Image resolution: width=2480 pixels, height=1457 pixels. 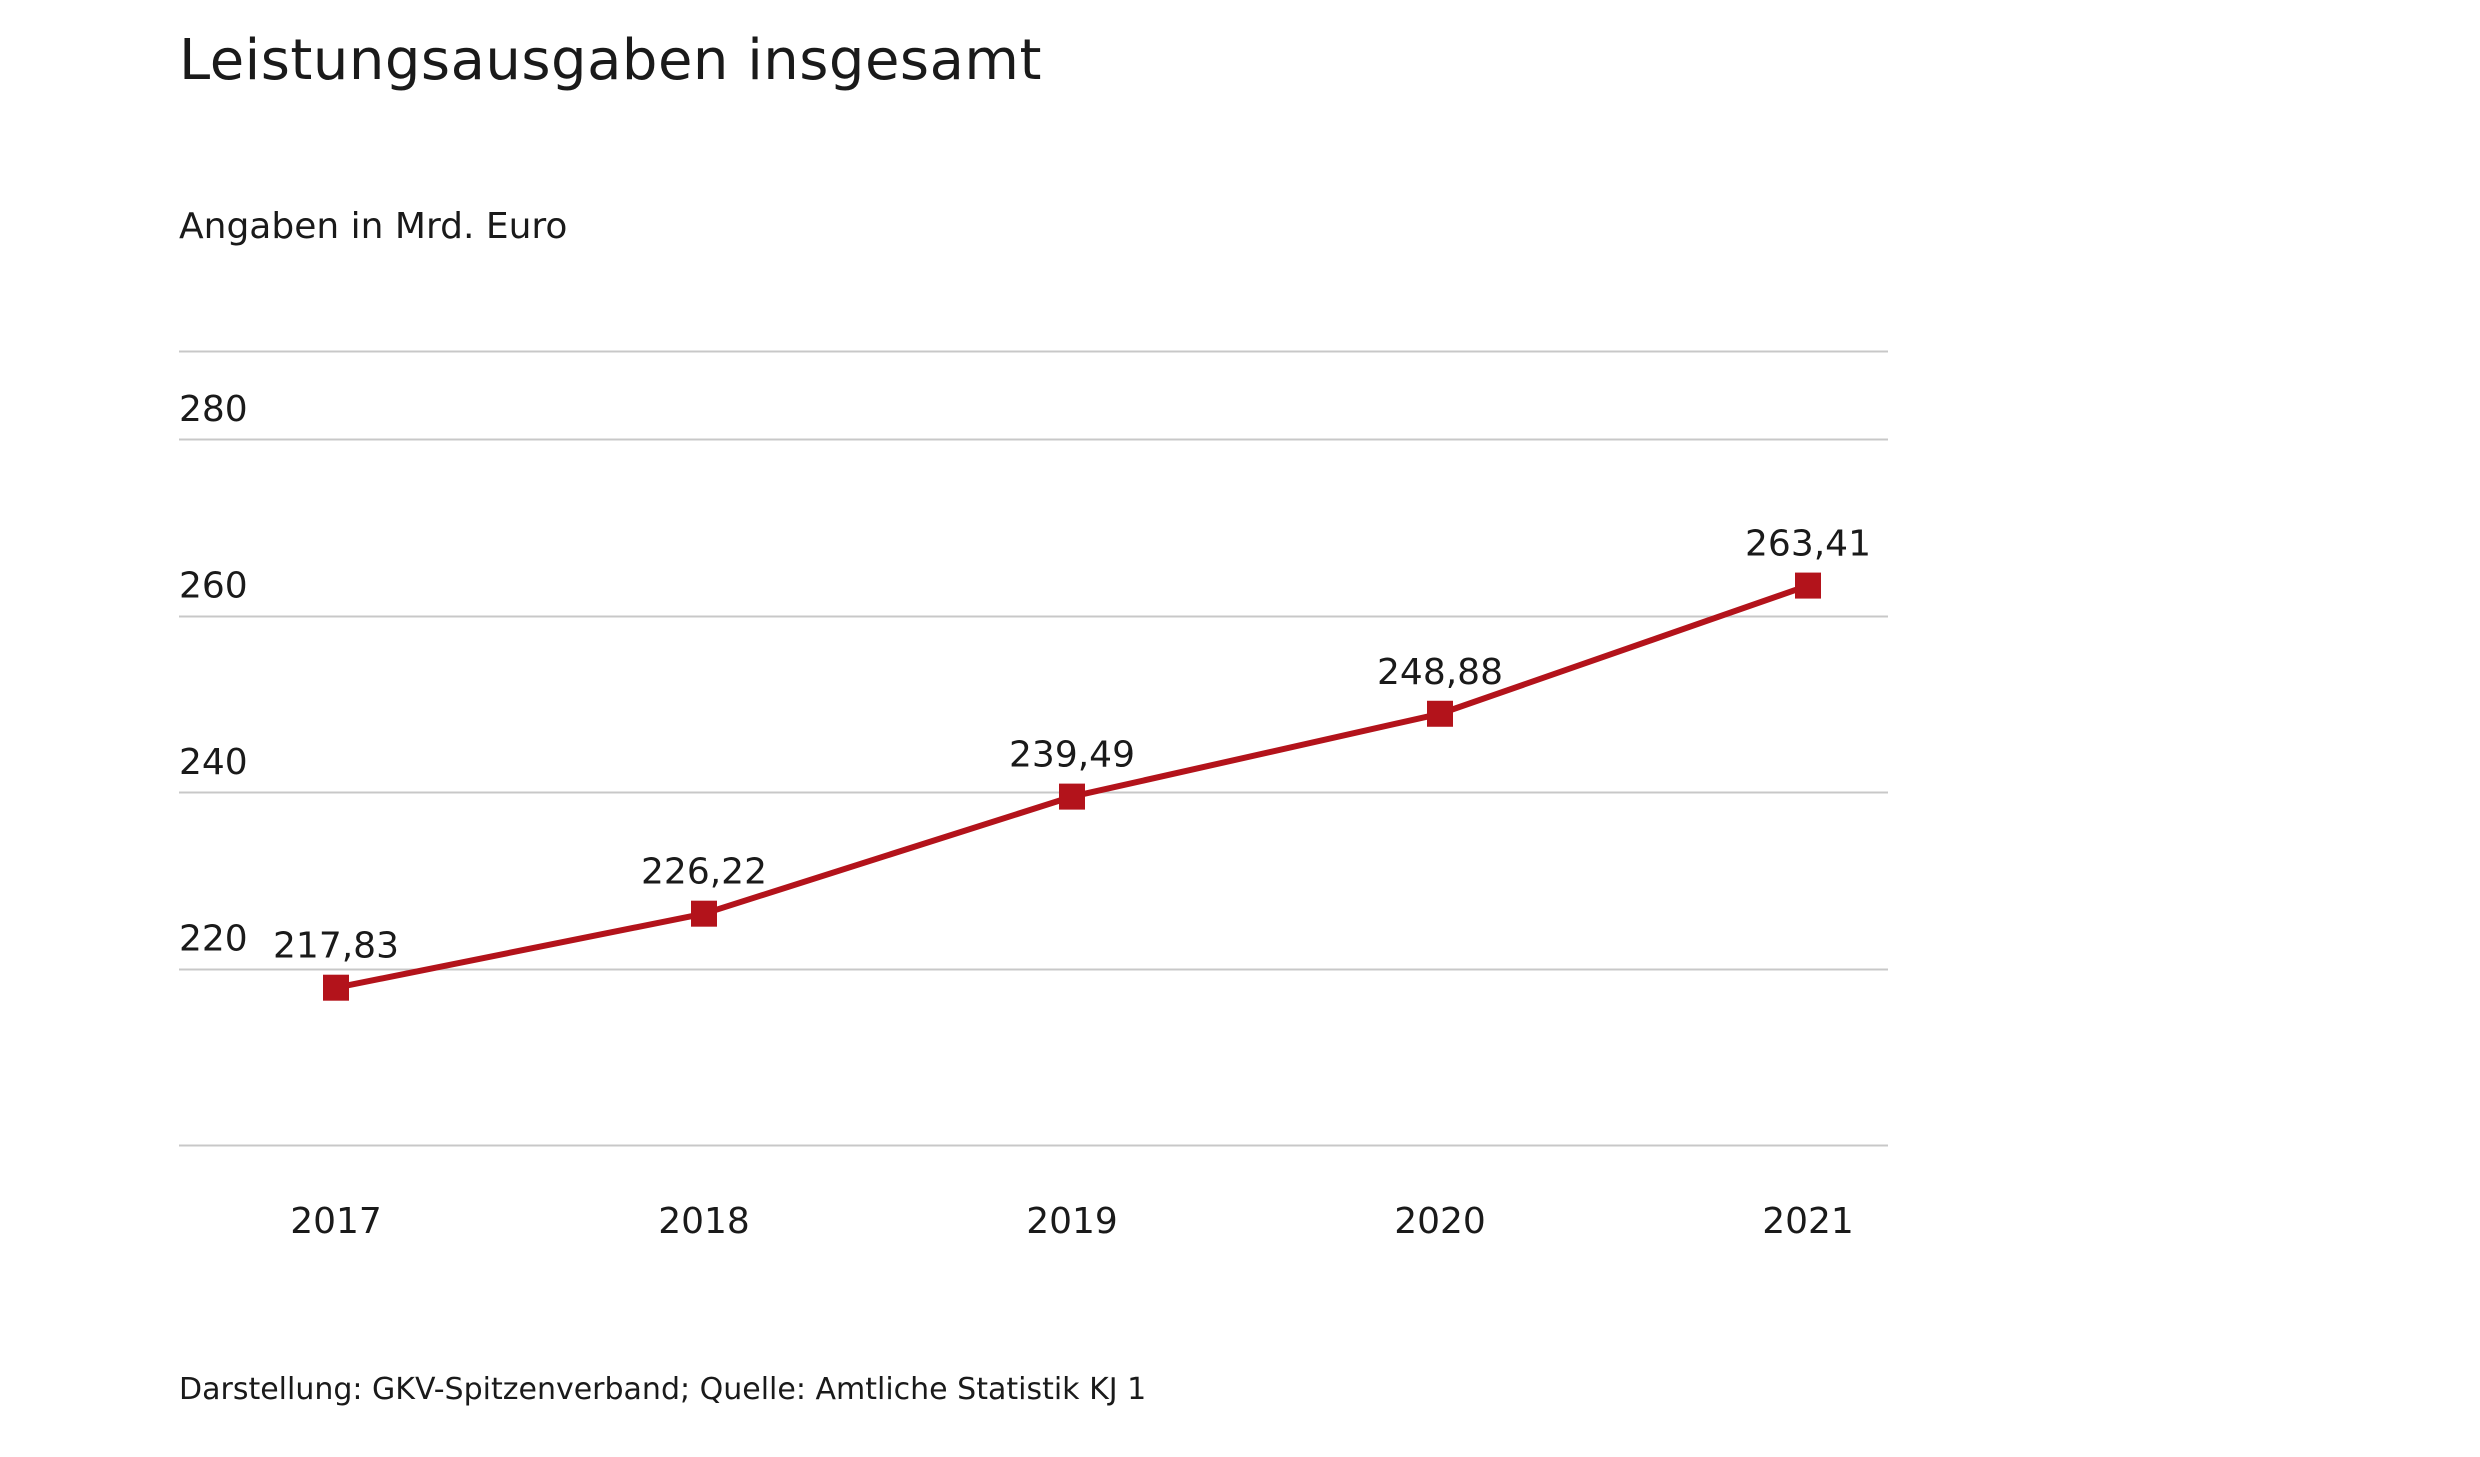 I want to click on data-label: 239,49, so click(x=1072, y=755).